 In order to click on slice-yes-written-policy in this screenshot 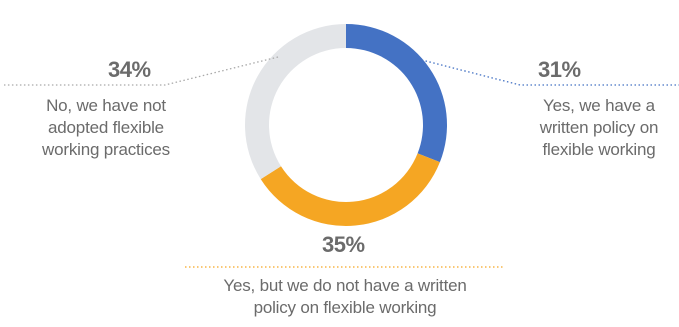, I will do `click(396, 93)`.